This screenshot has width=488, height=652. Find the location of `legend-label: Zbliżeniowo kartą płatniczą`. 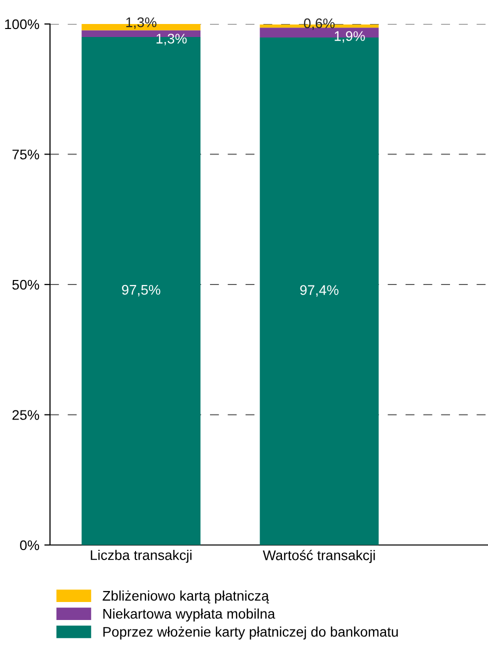

legend-label: Zbliżeniowo kartą płatniczą is located at coordinates (186, 597).